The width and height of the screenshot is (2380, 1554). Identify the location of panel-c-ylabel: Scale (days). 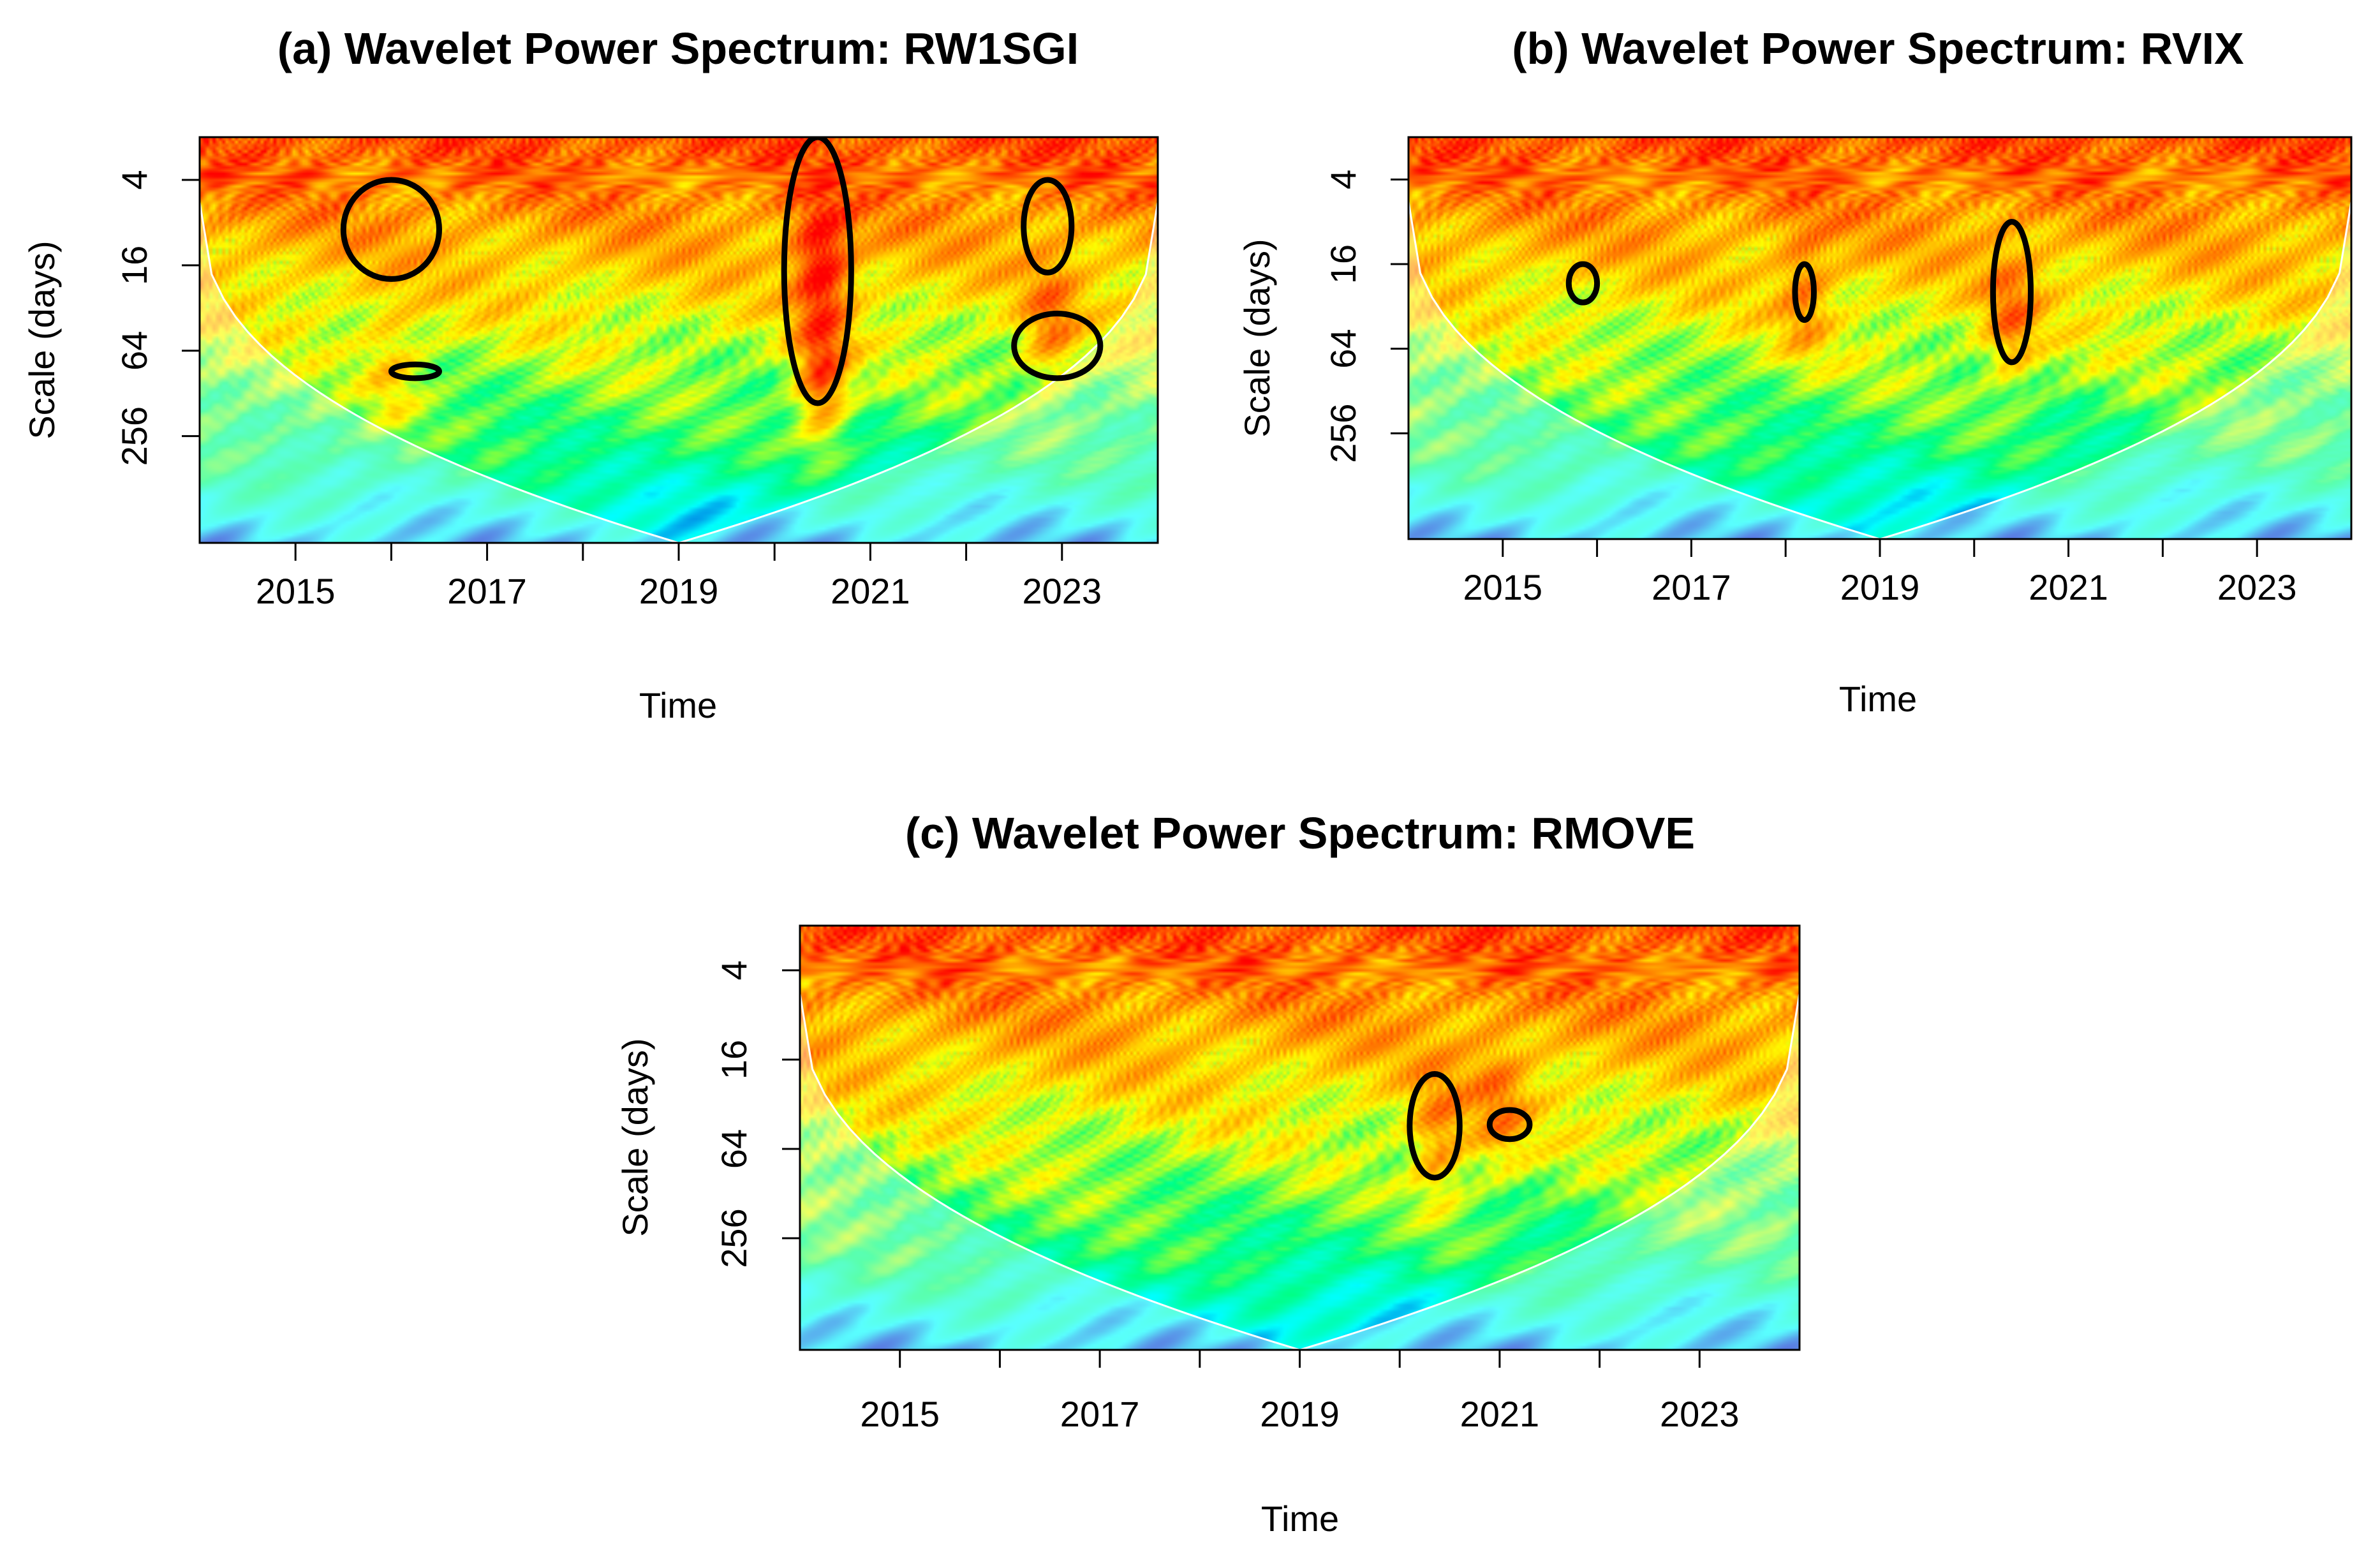
(635, 1137).